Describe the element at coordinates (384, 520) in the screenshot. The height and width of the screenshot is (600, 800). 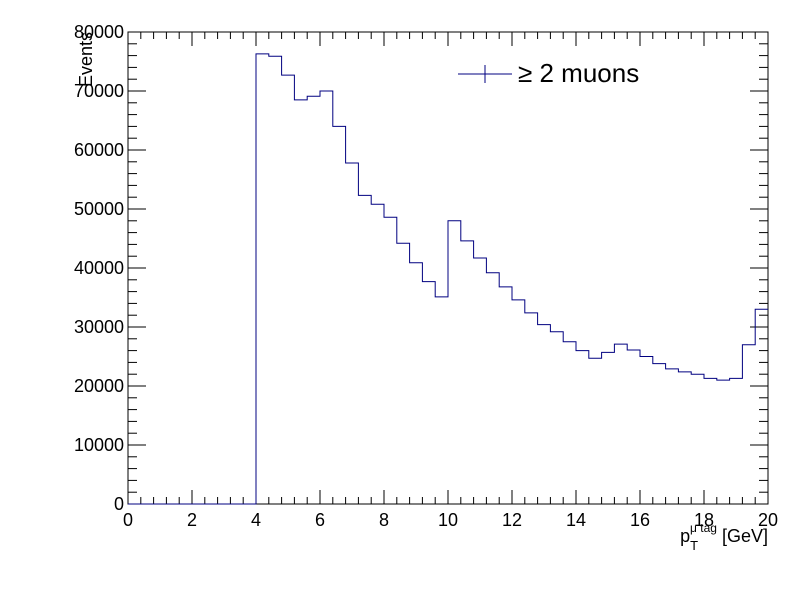
I see `x-tick-label: 8` at that location.